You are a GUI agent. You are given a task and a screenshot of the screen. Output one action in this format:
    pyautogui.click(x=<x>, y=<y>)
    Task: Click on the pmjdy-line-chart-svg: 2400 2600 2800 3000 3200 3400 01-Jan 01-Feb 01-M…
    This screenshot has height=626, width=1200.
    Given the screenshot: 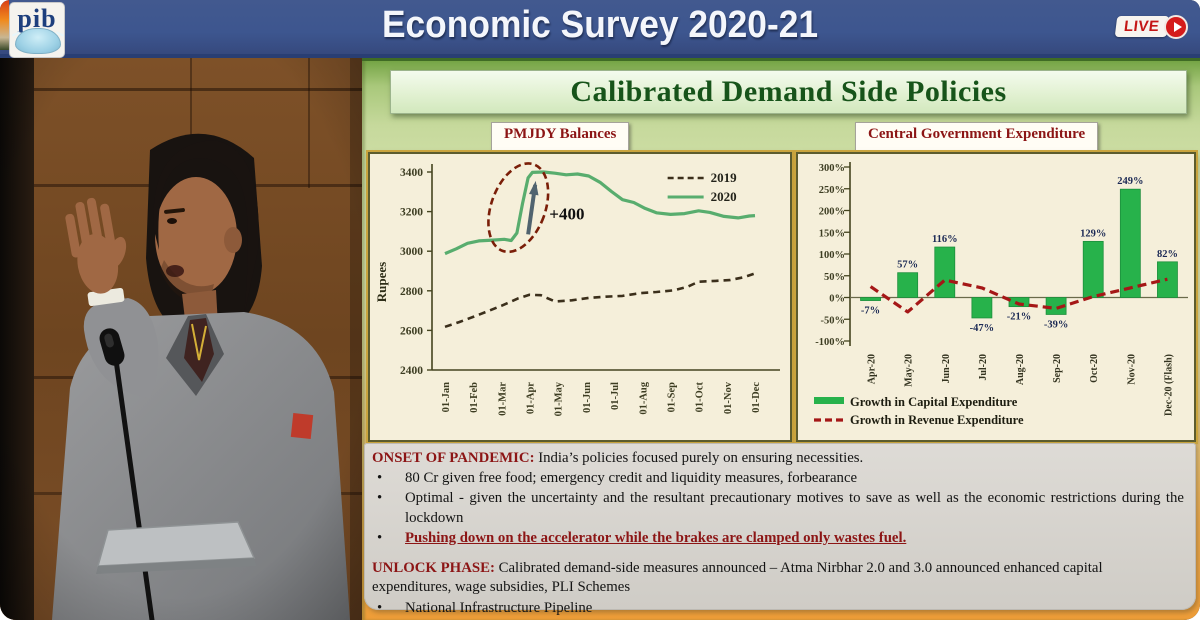 What is the action you would take?
    pyautogui.click(x=577, y=289)
    